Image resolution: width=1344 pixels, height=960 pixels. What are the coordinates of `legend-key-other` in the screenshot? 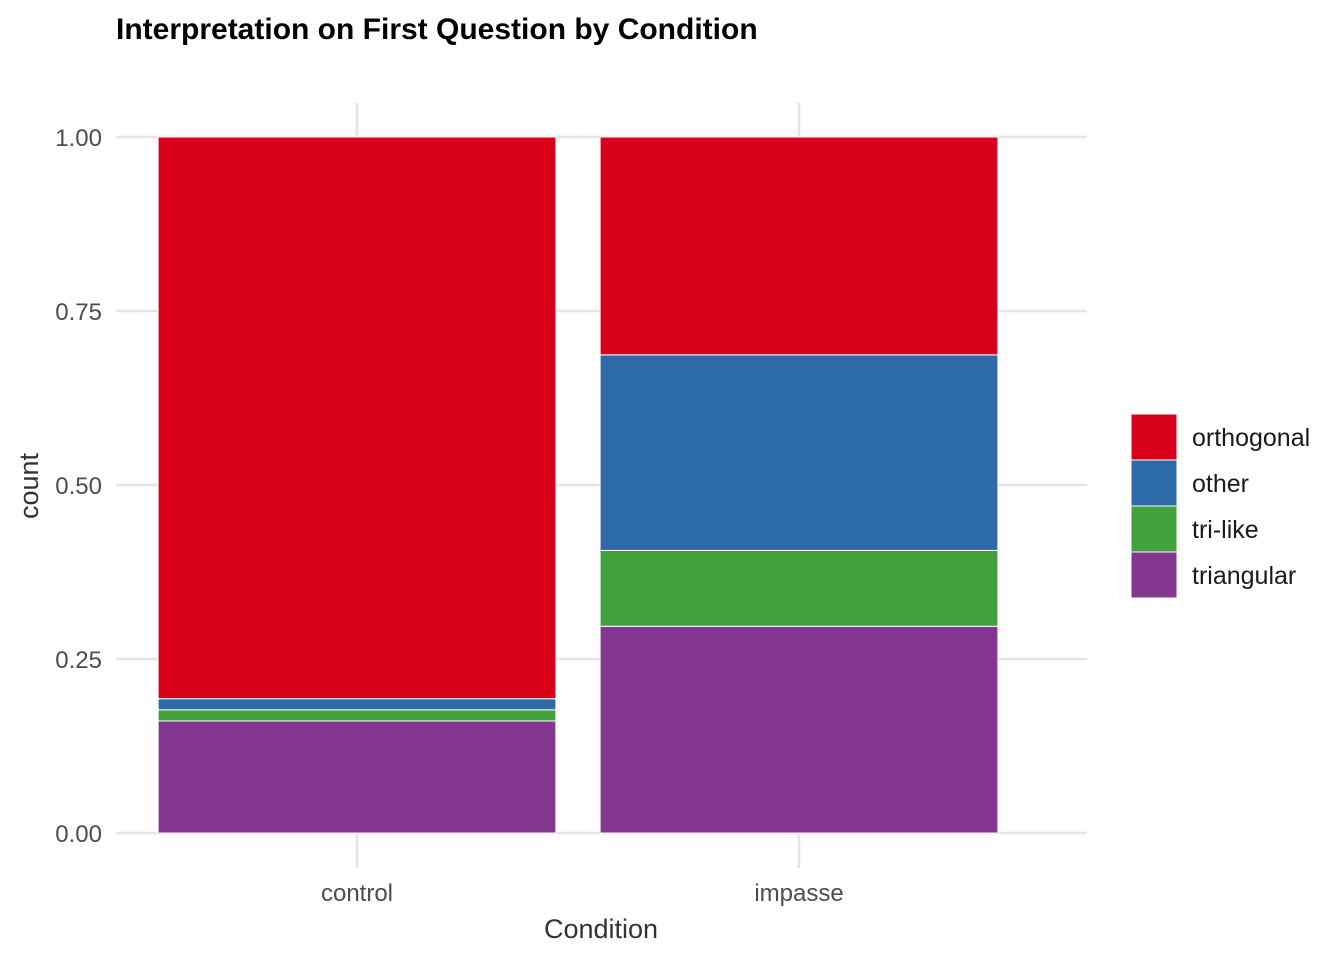 It's located at (1154, 483).